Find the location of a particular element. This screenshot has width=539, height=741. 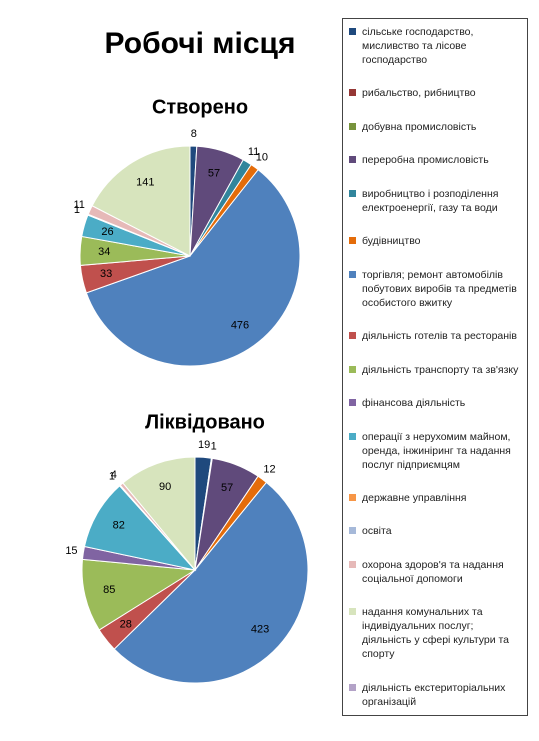

legend-item: будівництво is located at coordinates (435, 241).